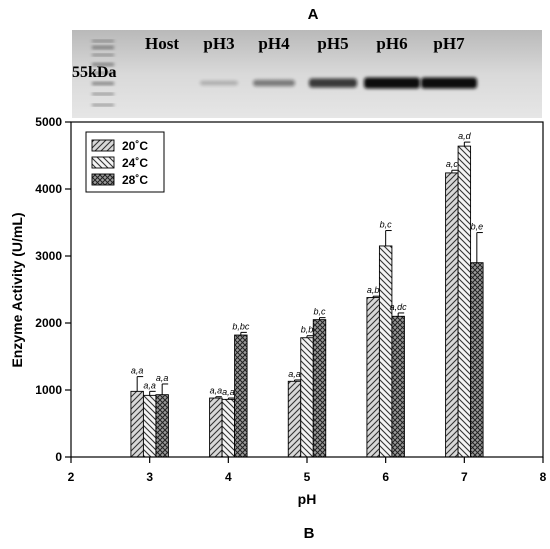  Describe the element at coordinates (228, 477) in the screenshot. I see `x-tick-label: 4` at that location.